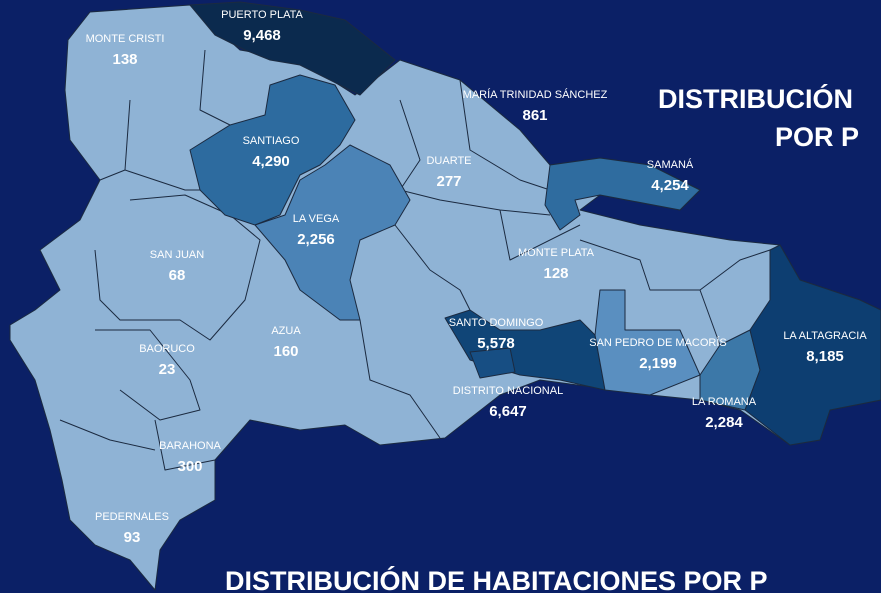  I want to click on title-right-line-2: POR P, so click(817, 137).